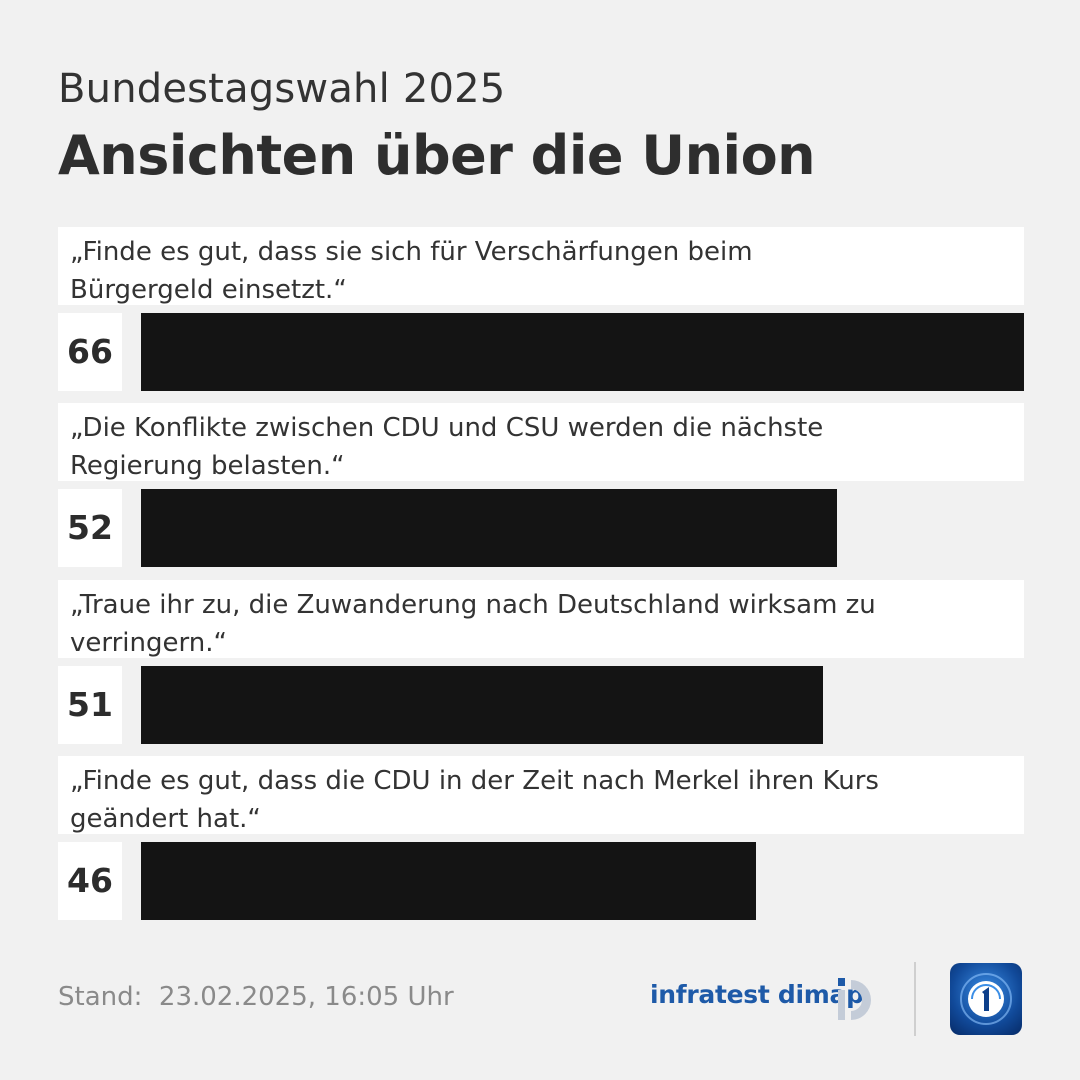  Describe the element at coordinates (90, 352) in the screenshot. I see `value-label: 66` at that location.